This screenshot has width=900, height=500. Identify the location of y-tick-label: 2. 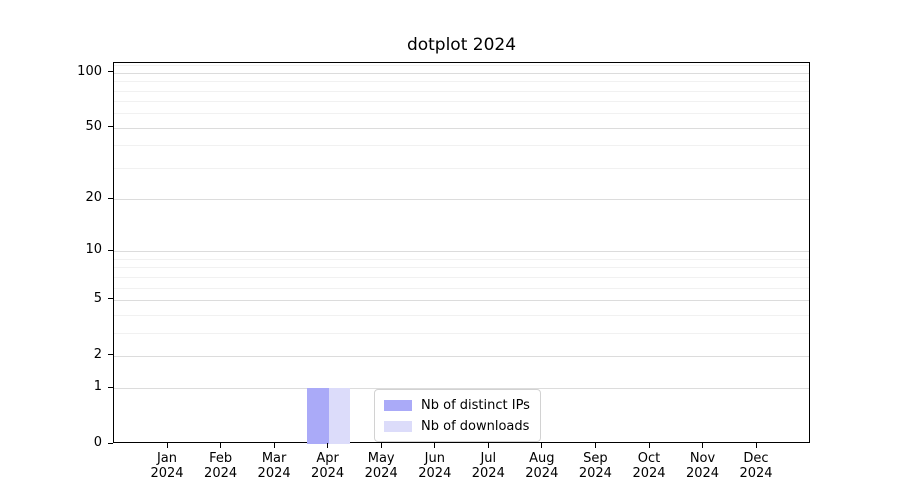
(97, 354).